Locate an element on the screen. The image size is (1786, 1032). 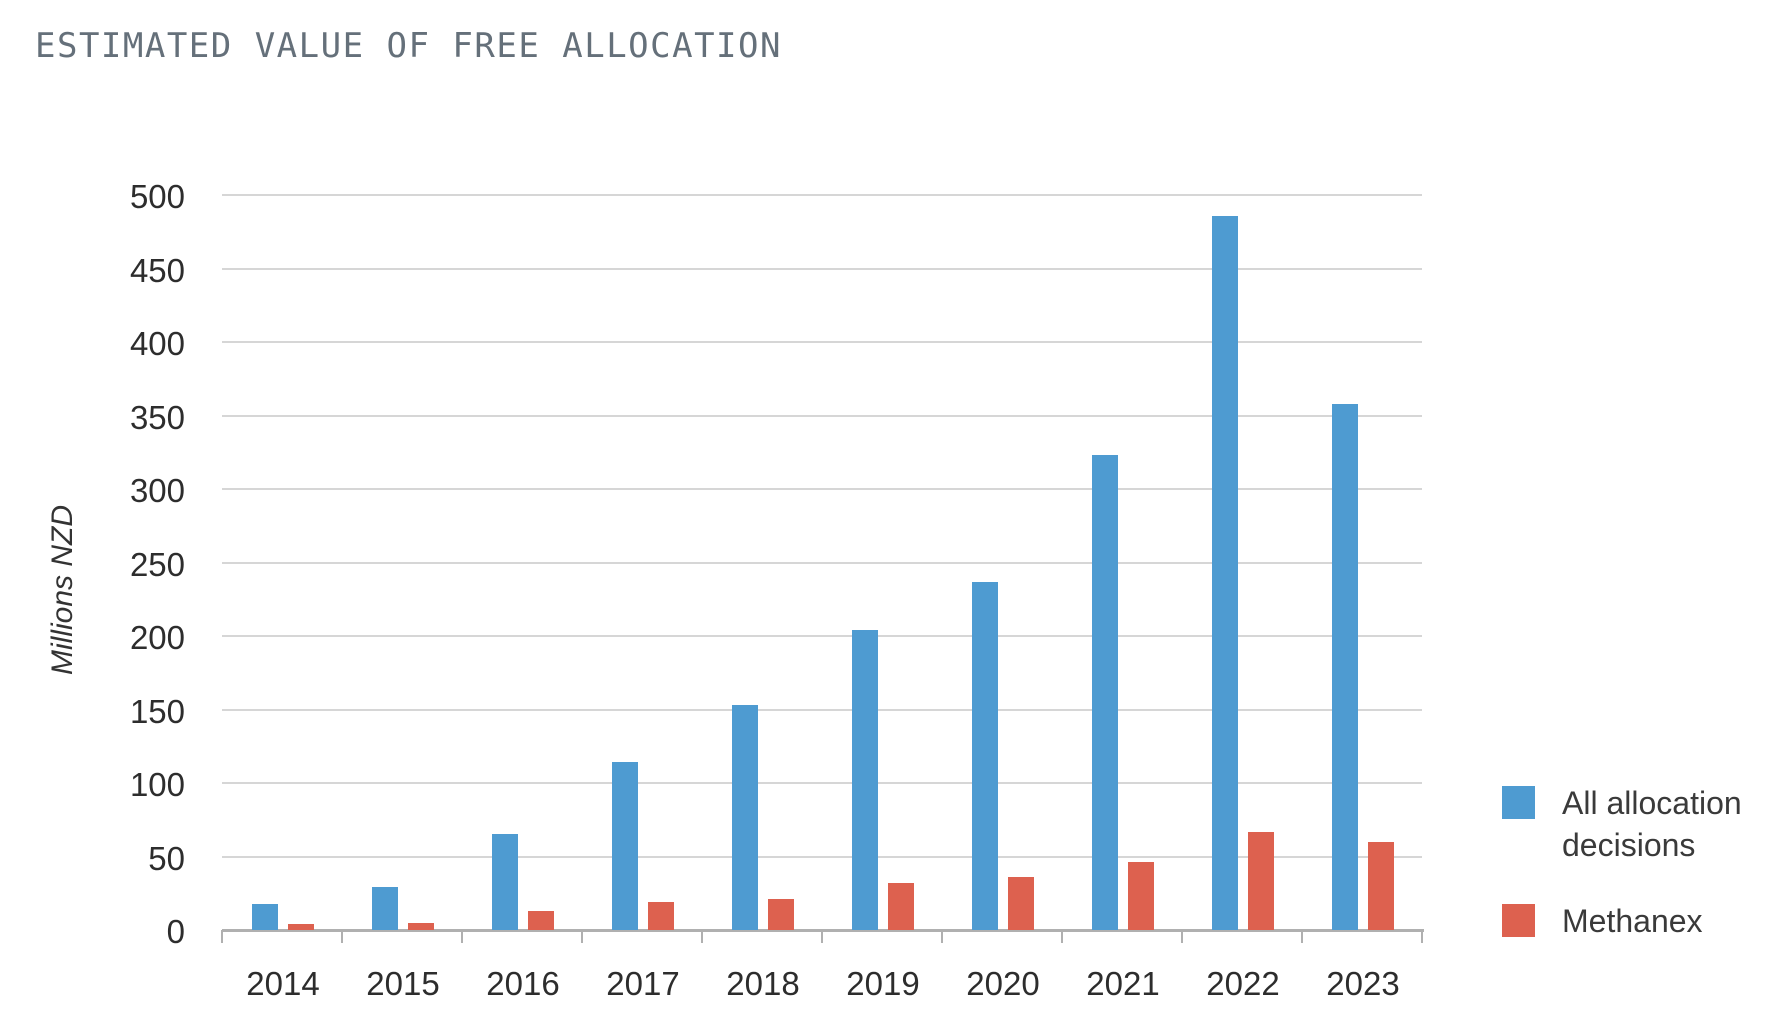
legend-item-methanex: Methanex is located at coordinates (1637, 921).